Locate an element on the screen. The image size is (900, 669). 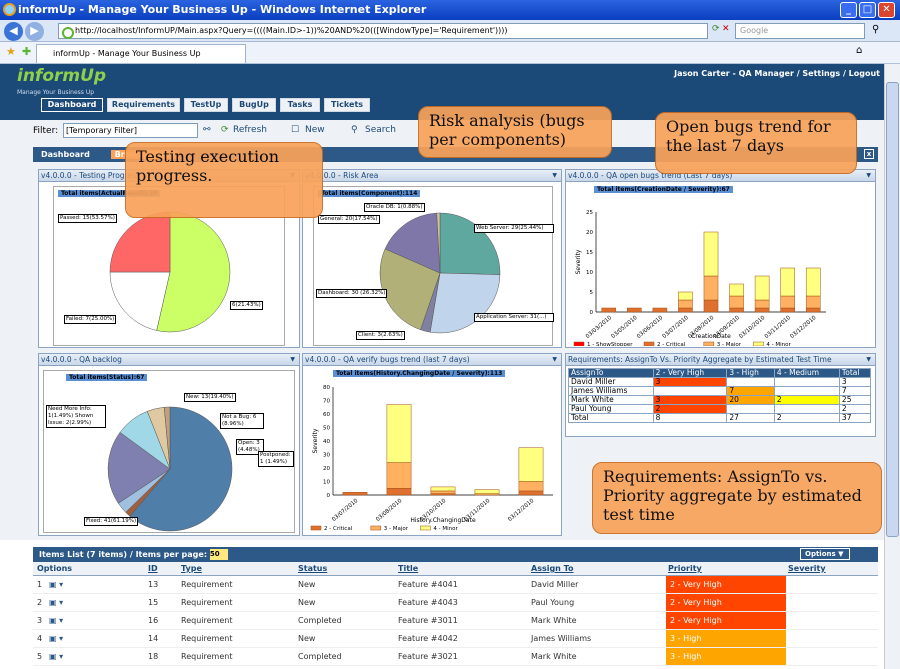
col-priority: Priority is located at coordinates (685, 568).